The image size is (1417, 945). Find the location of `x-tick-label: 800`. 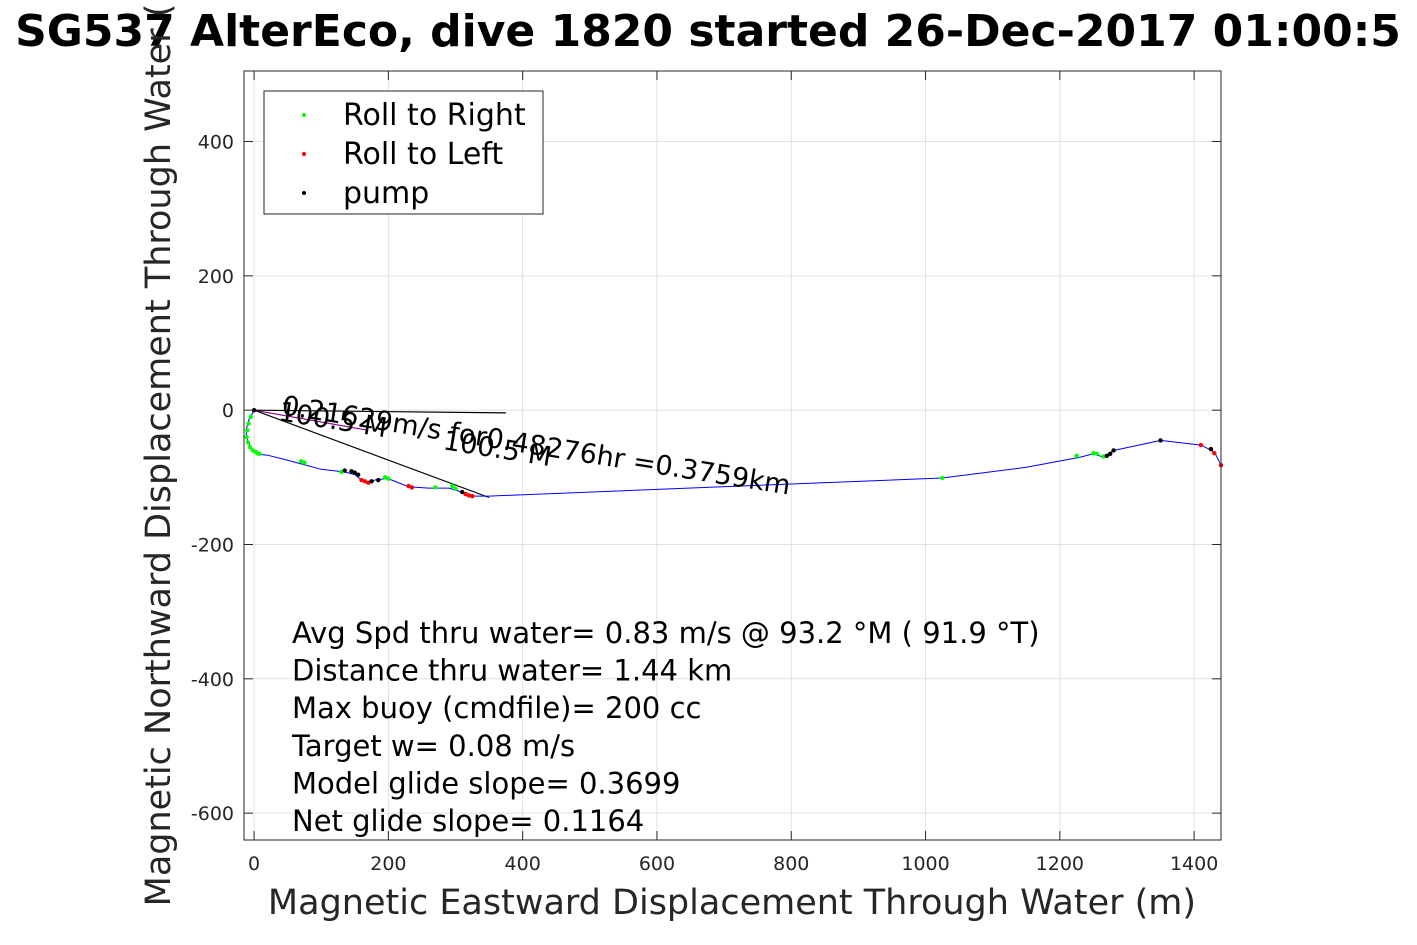

x-tick-label: 800 is located at coordinates (791, 864).